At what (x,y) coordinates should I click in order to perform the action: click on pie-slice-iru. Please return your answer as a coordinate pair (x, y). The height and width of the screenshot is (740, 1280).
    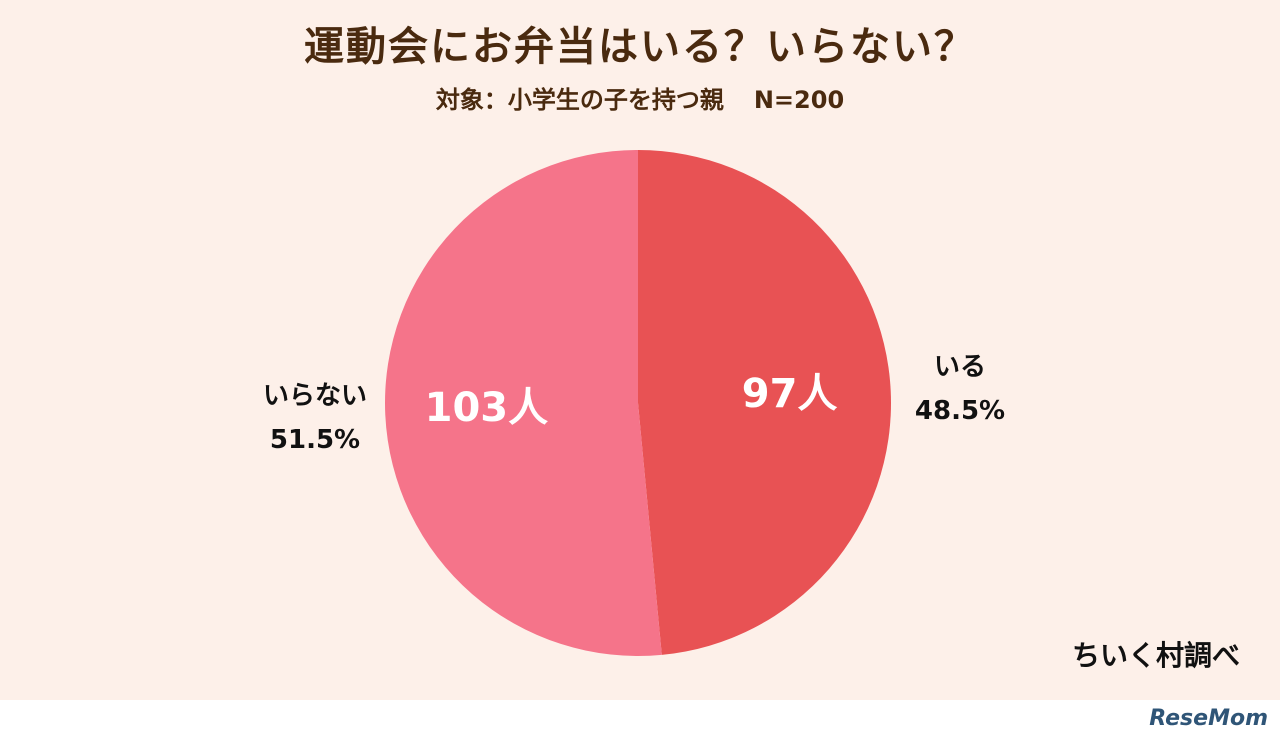
    Looking at the image, I should click on (765, 402).